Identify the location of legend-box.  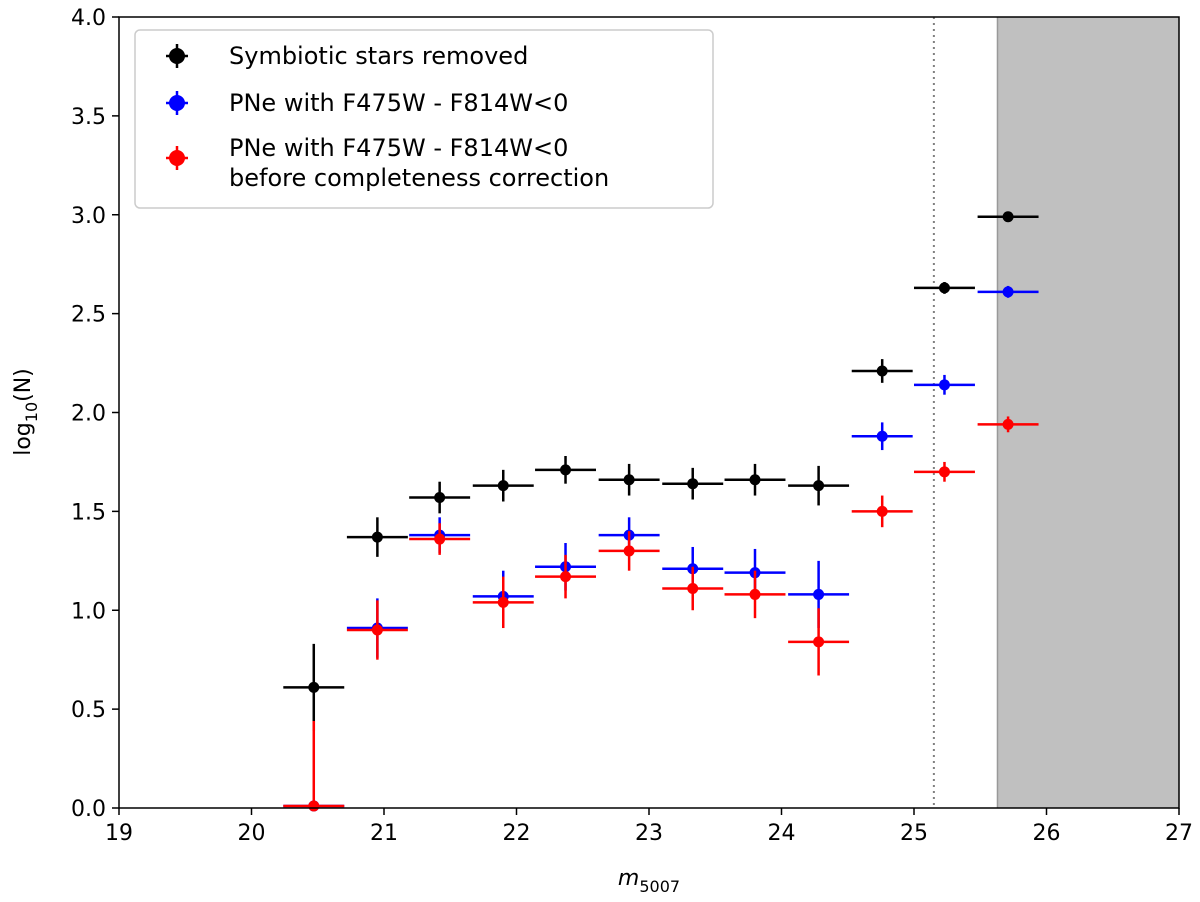
(424, 119).